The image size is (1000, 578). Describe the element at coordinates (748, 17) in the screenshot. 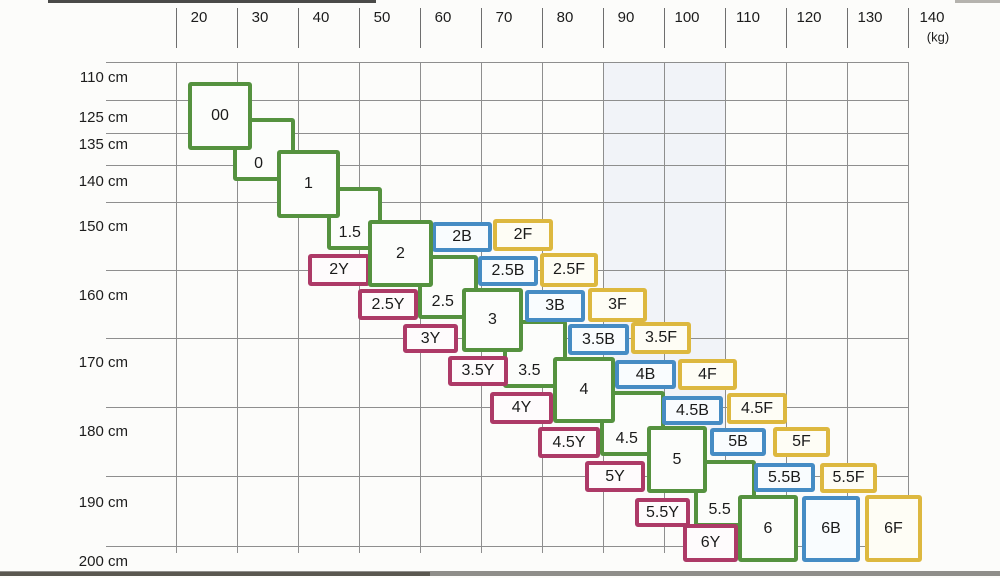

I see `weight-tick-label: 110` at that location.